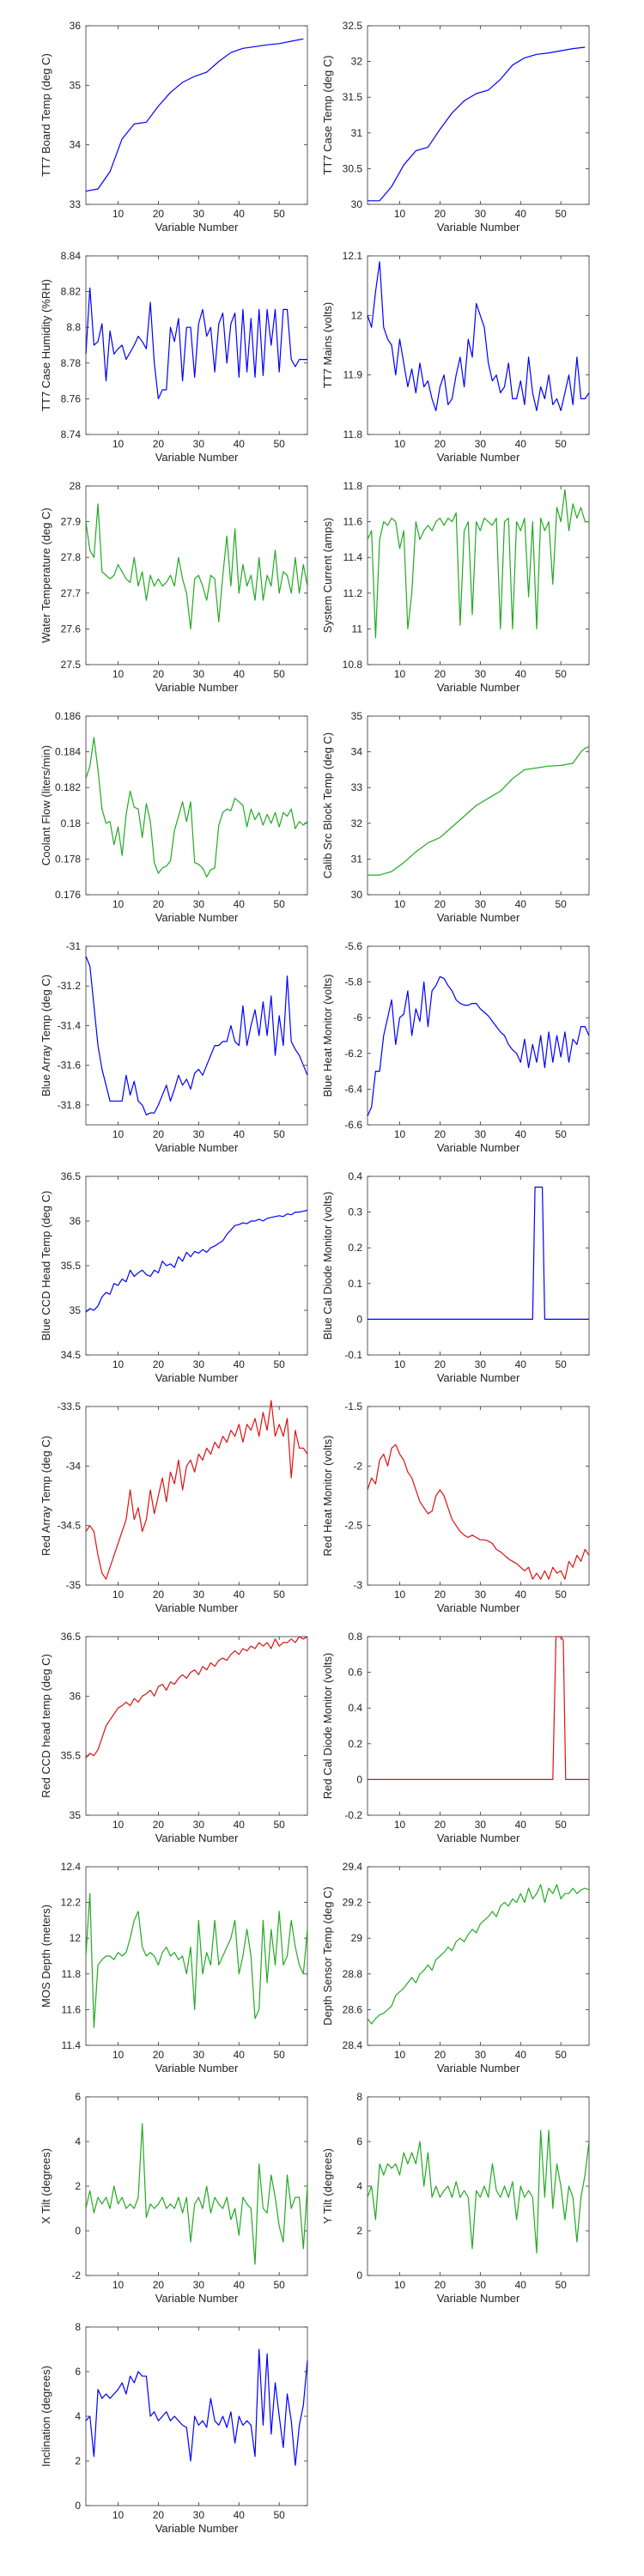 This screenshot has width=644, height=2576. I want to click on y-axis-label: Depth Sensor Temp (deg C), so click(327, 1956).